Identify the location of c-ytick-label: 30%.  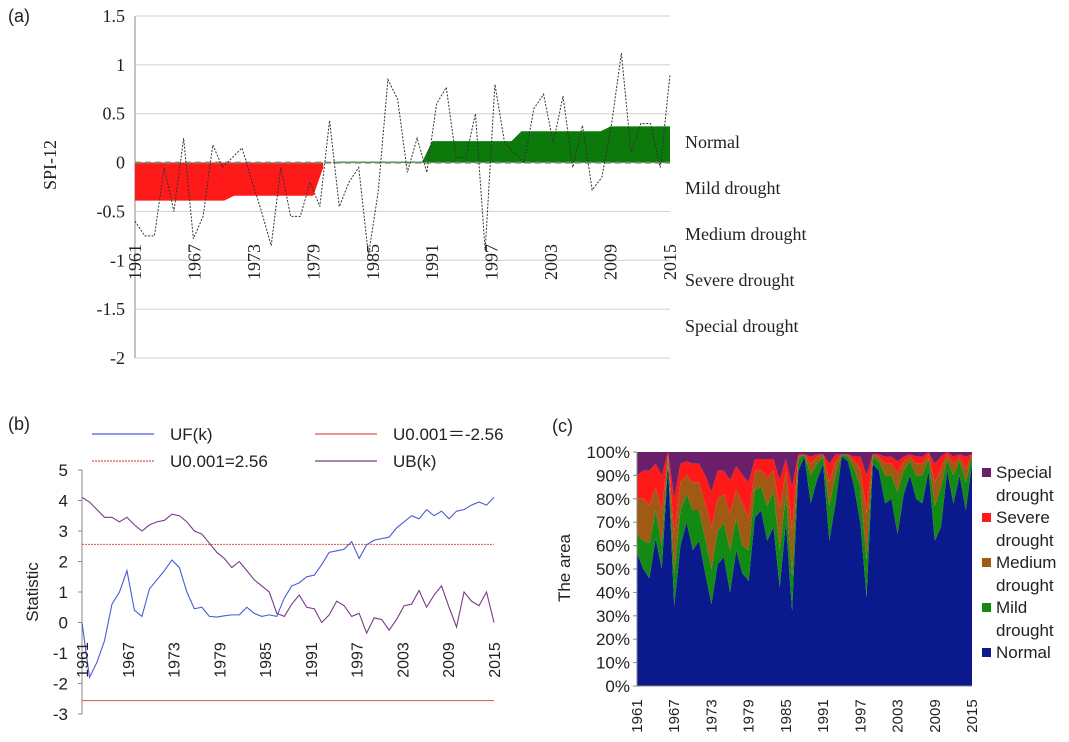
(613, 616).